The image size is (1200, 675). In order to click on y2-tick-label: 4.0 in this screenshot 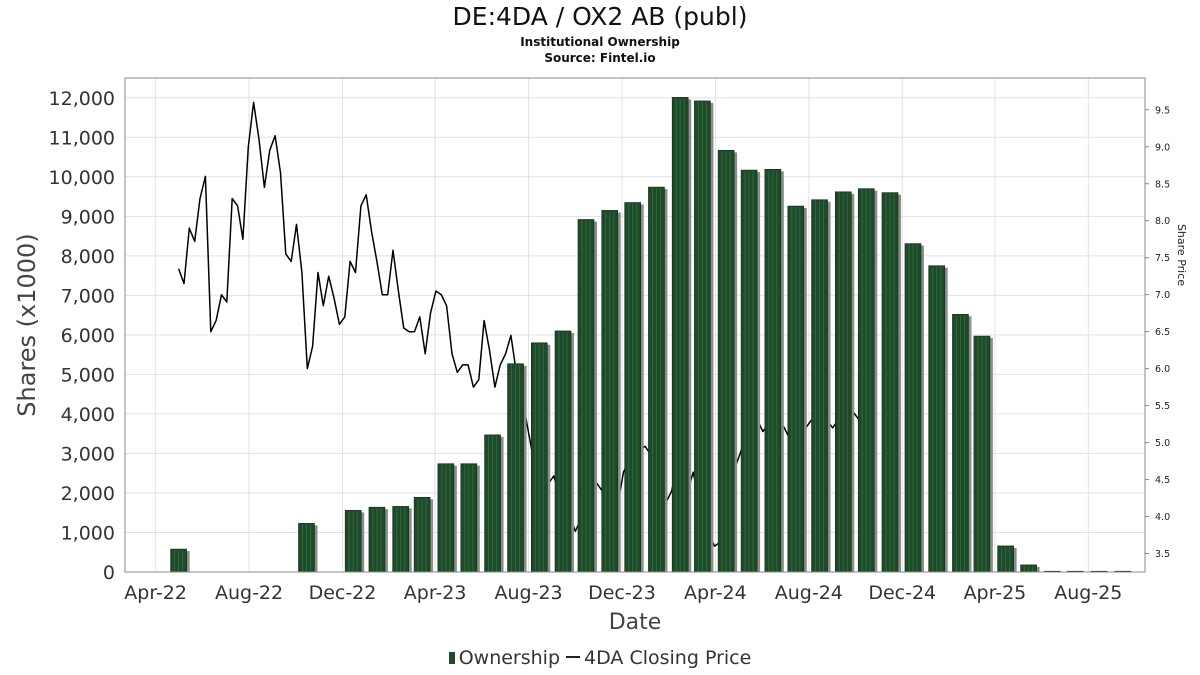, I will do `click(1162, 517)`.